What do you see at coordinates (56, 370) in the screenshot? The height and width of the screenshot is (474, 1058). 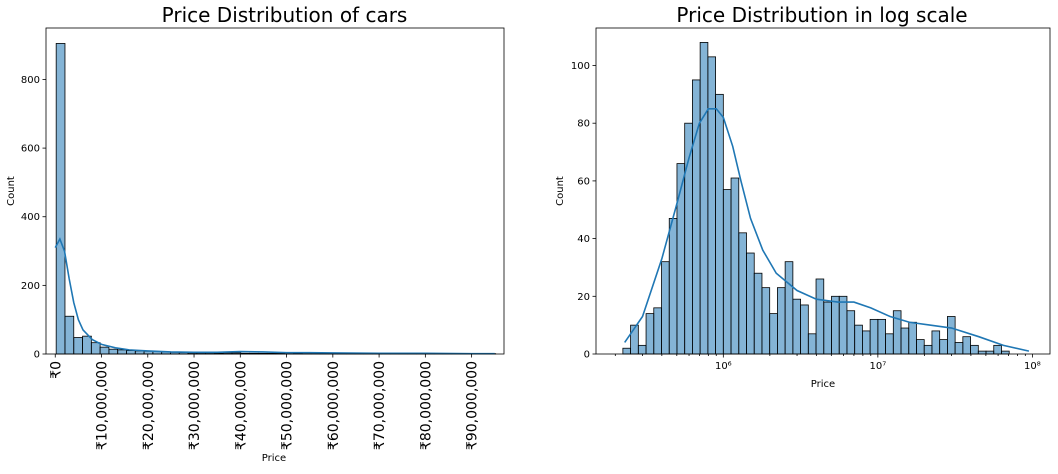 I see `x-tick-label: ₹0` at bounding box center [56, 370].